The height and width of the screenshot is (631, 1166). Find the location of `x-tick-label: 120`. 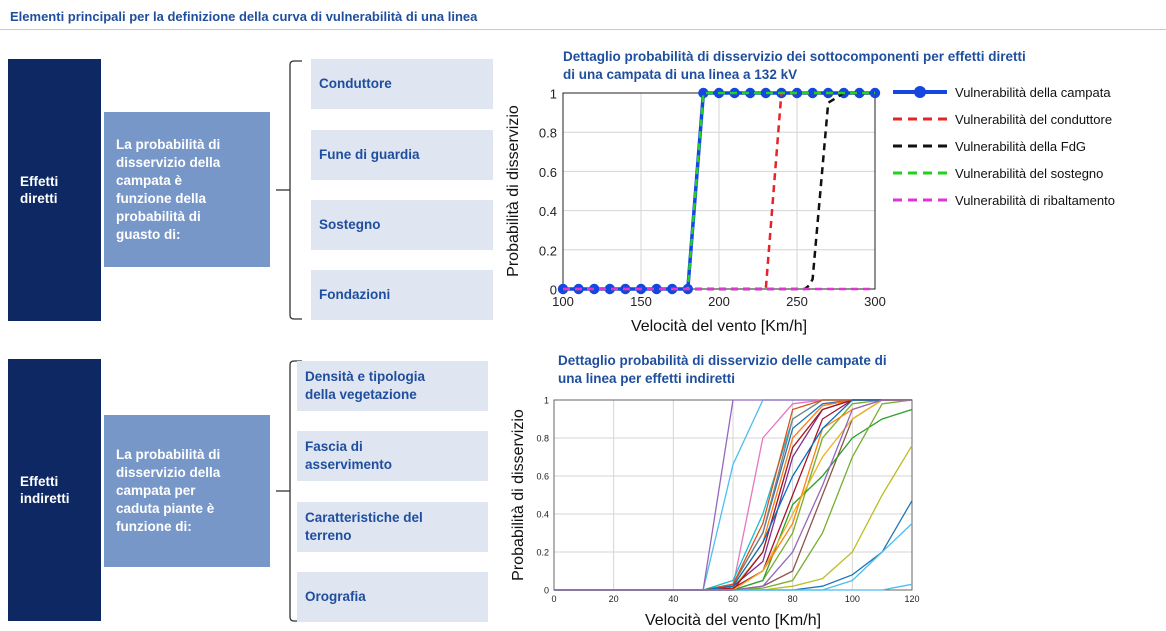

x-tick-label: 120 is located at coordinates (911, 599).